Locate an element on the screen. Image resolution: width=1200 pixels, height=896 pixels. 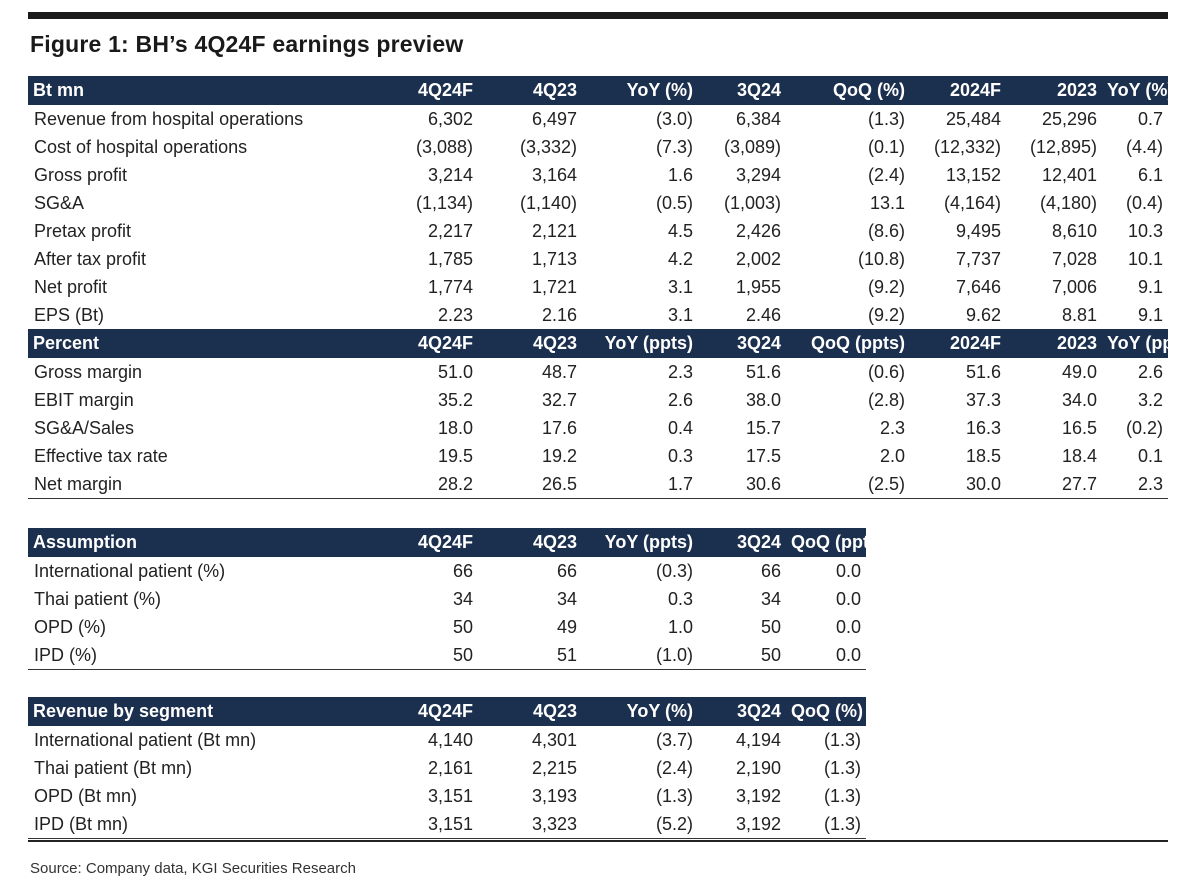
table-cell: (9.2) is located at coordinates (886, 287).